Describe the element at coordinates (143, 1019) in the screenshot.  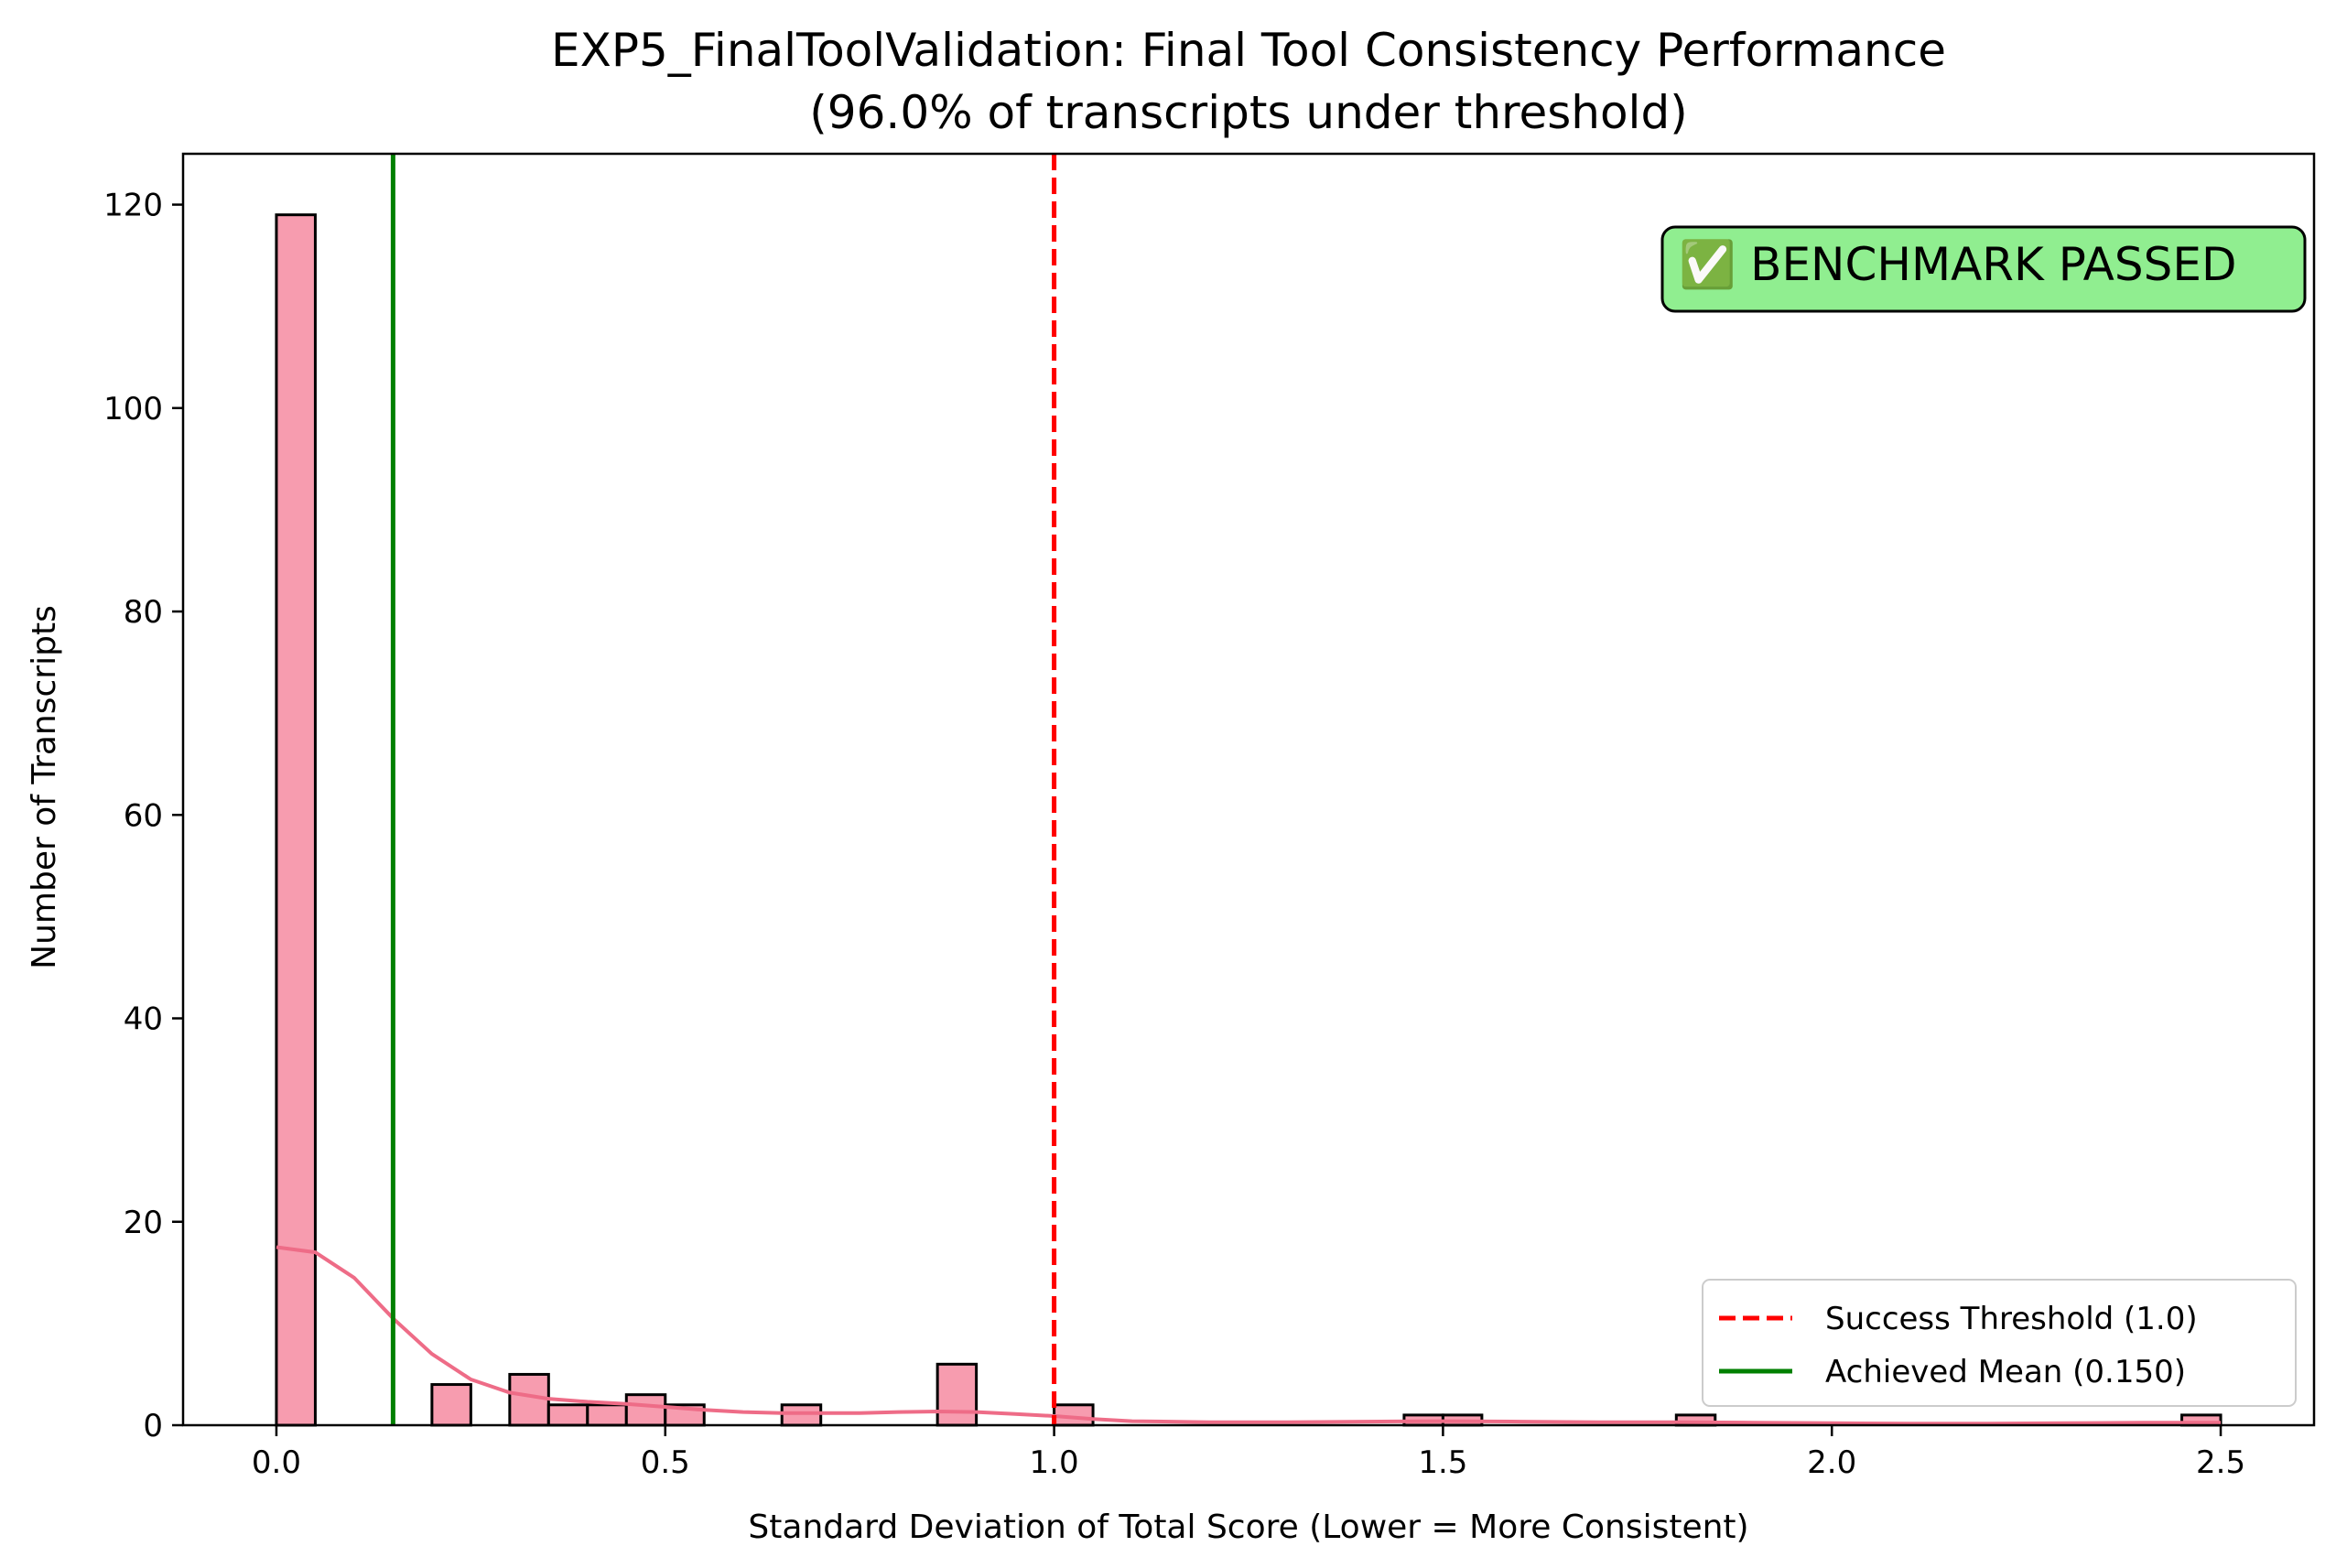
I see `y-tick-label: 40` at that location.